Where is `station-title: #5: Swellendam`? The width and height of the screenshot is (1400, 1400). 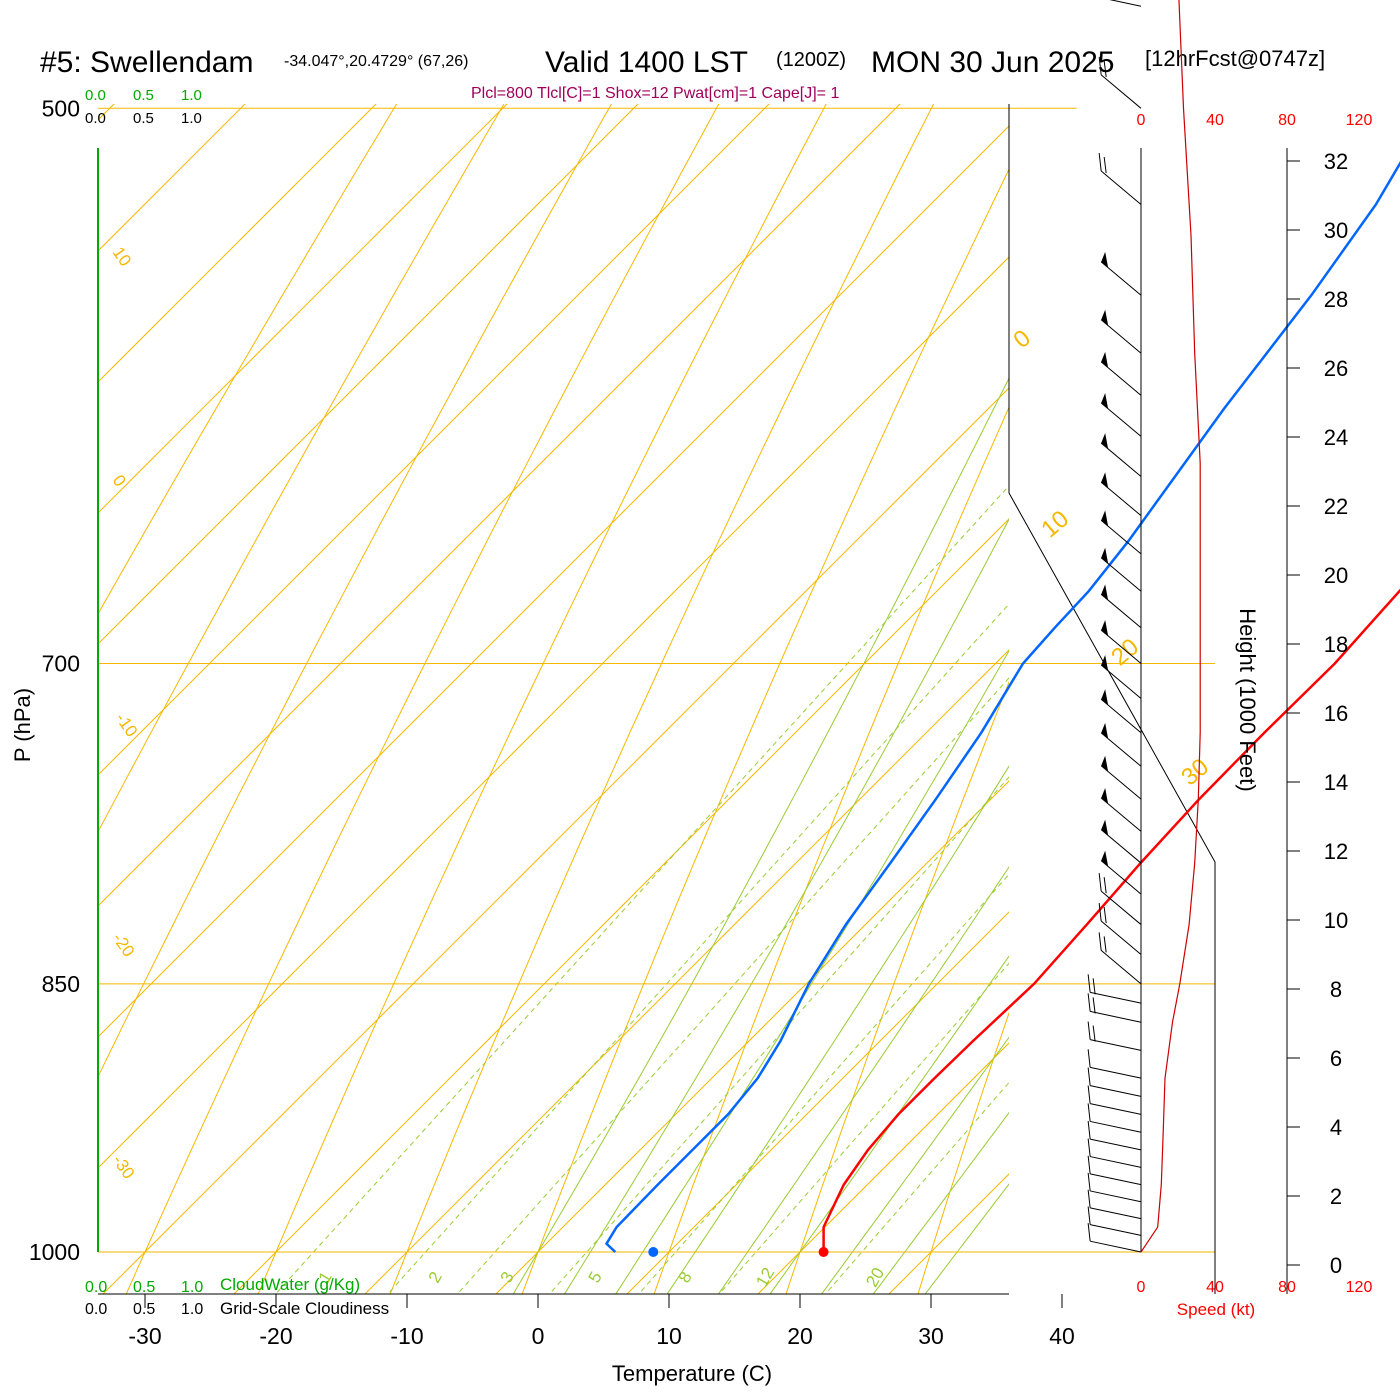
station-title: #5: Swellendam is located at coordinates (146, 62).